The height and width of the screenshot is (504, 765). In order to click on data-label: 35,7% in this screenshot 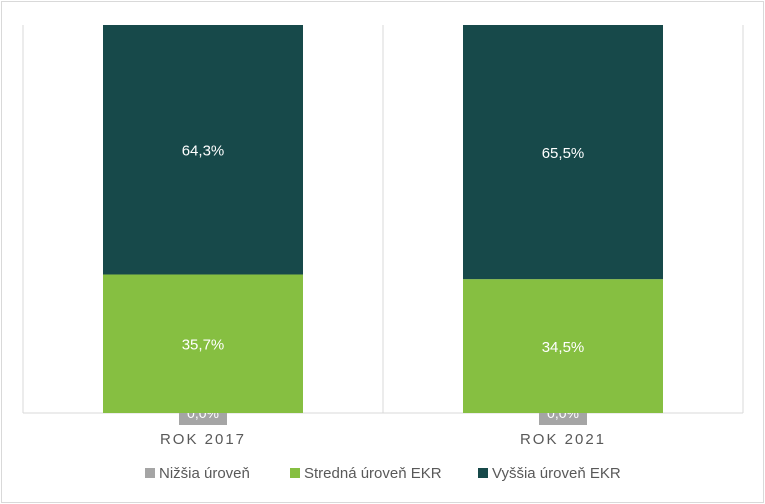, I will do `click(203, 345)`.